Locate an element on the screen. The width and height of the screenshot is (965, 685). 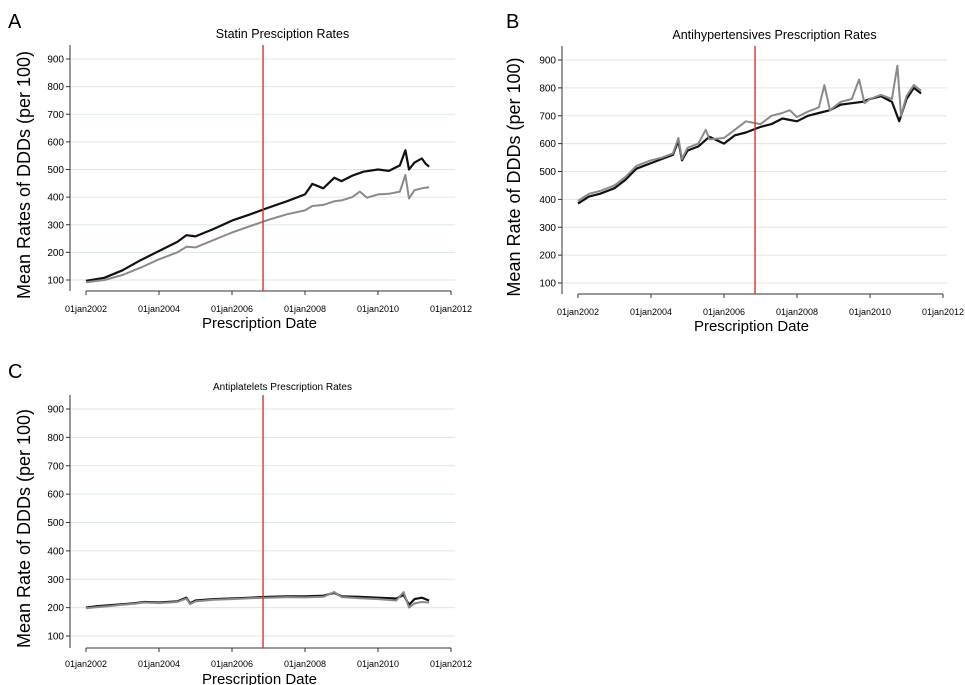
panel-c-ytick-label: 500 is located at coordinates (55, 523).